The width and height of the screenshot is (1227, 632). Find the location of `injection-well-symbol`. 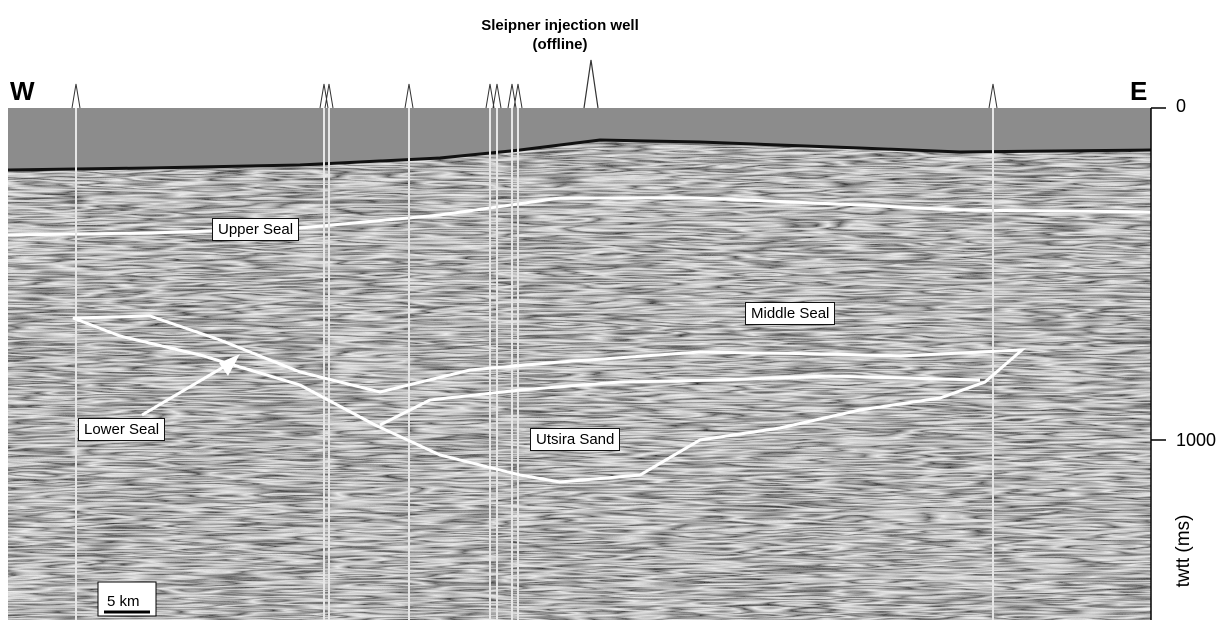

injection-well-symbol is located at coordinates (591, 84).